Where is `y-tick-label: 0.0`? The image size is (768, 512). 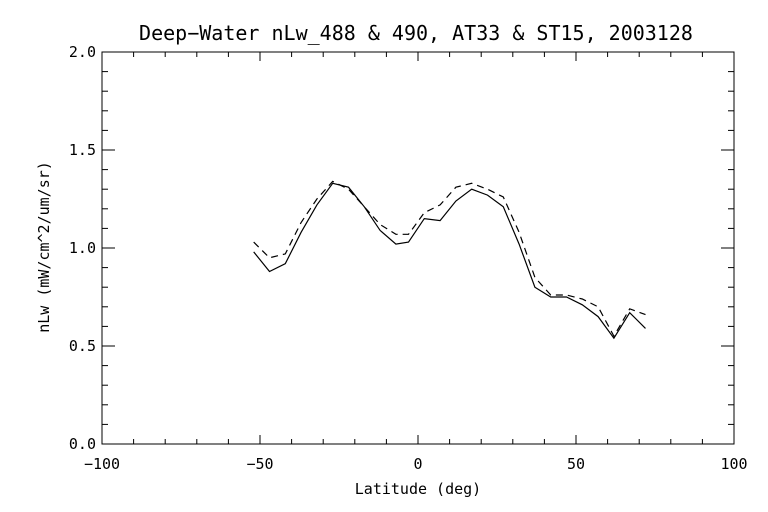 y-tick-label: 0.0 is located at coordinates (82, 444).